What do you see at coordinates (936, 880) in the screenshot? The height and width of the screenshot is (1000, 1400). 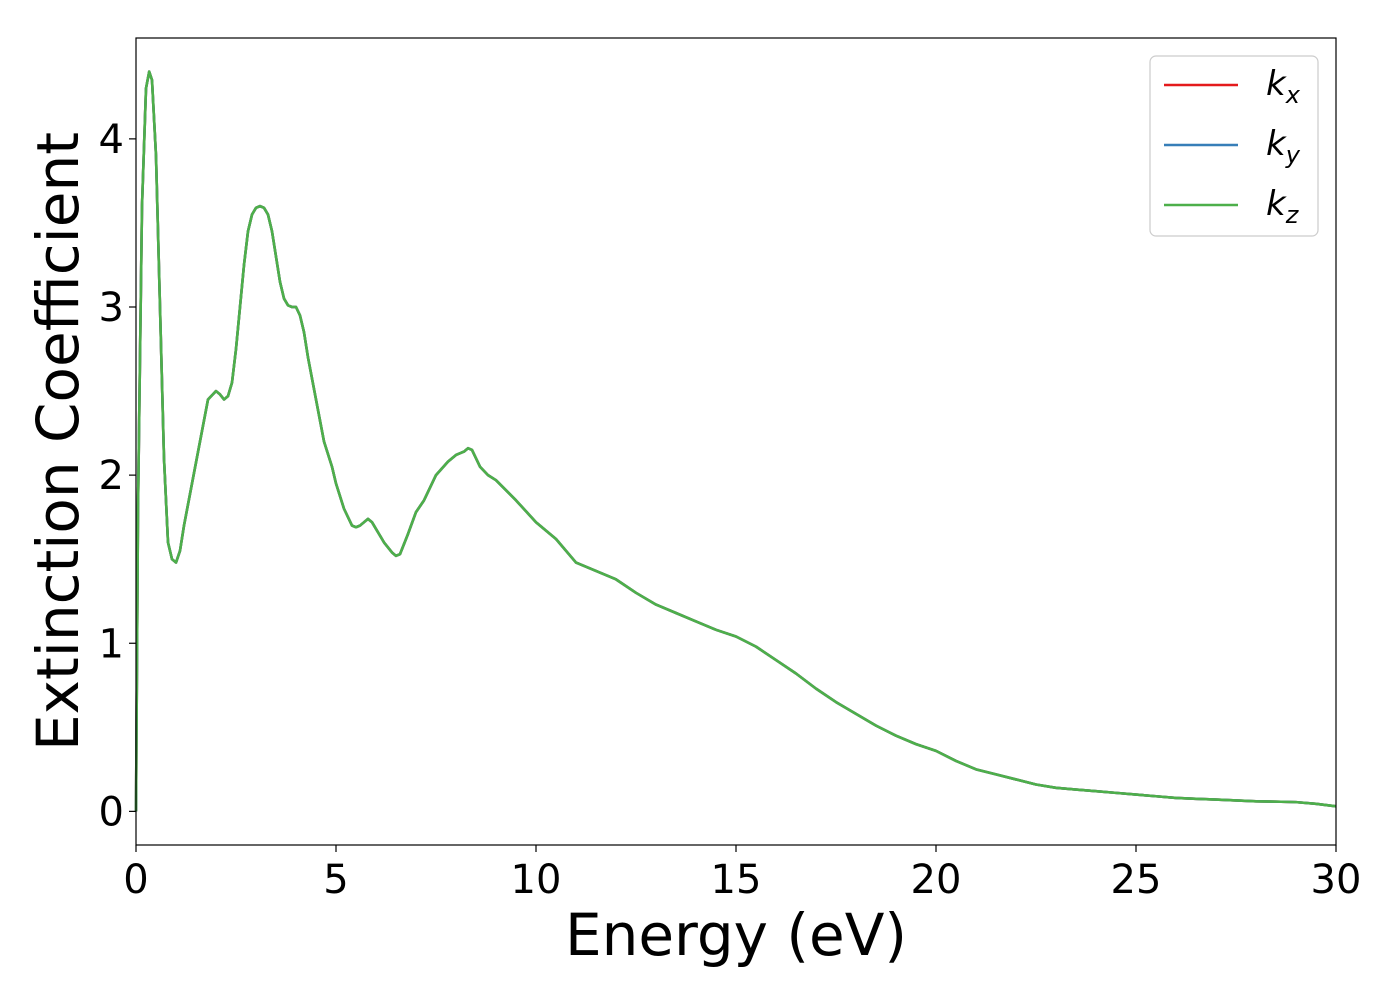 I see `x-tick-label: 20` at bounding box center [936, 880].